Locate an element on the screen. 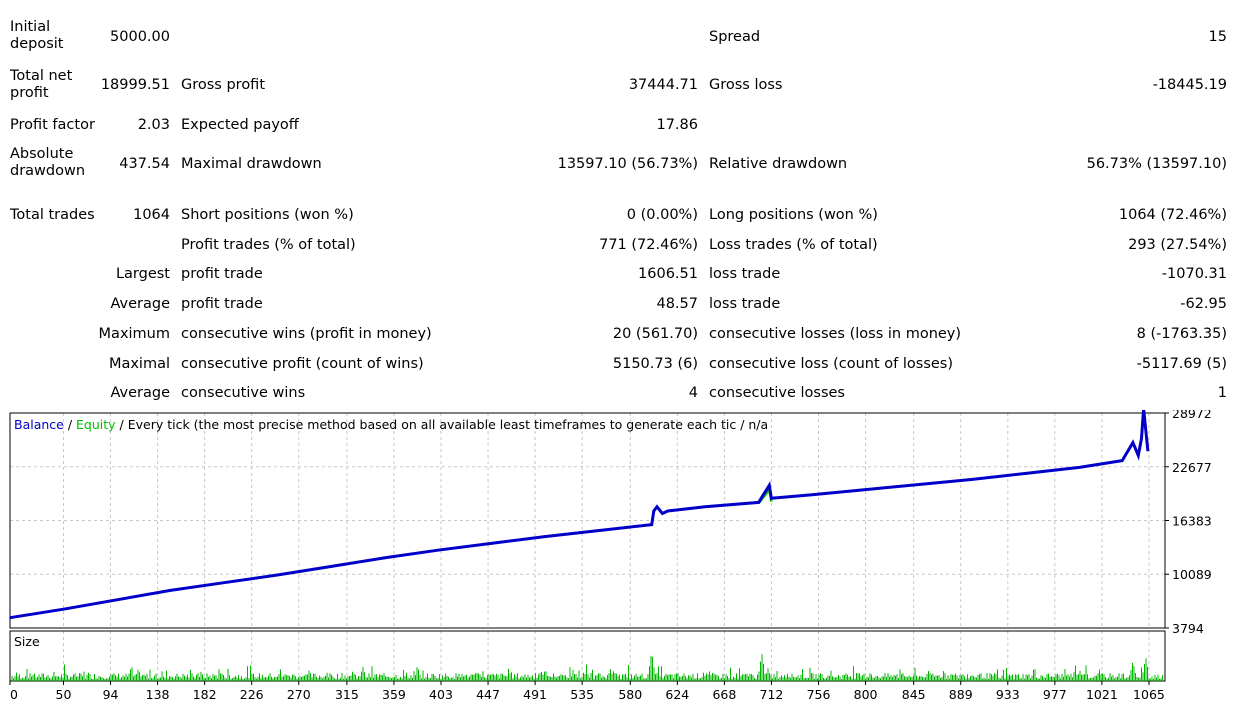  maximum-profit-label: consecutive wins (profit in money) is located at coordinates (306, 334).